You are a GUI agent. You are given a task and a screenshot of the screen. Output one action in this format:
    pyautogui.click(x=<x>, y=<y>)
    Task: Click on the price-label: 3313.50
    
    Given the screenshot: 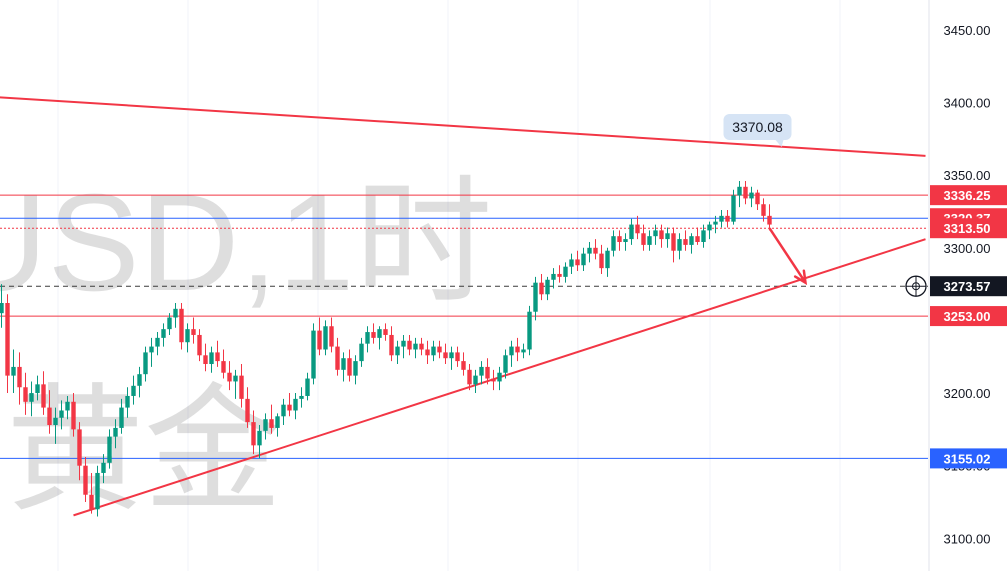 What is the action you would take?
    pyautogui.click(x=967, y=228)
    